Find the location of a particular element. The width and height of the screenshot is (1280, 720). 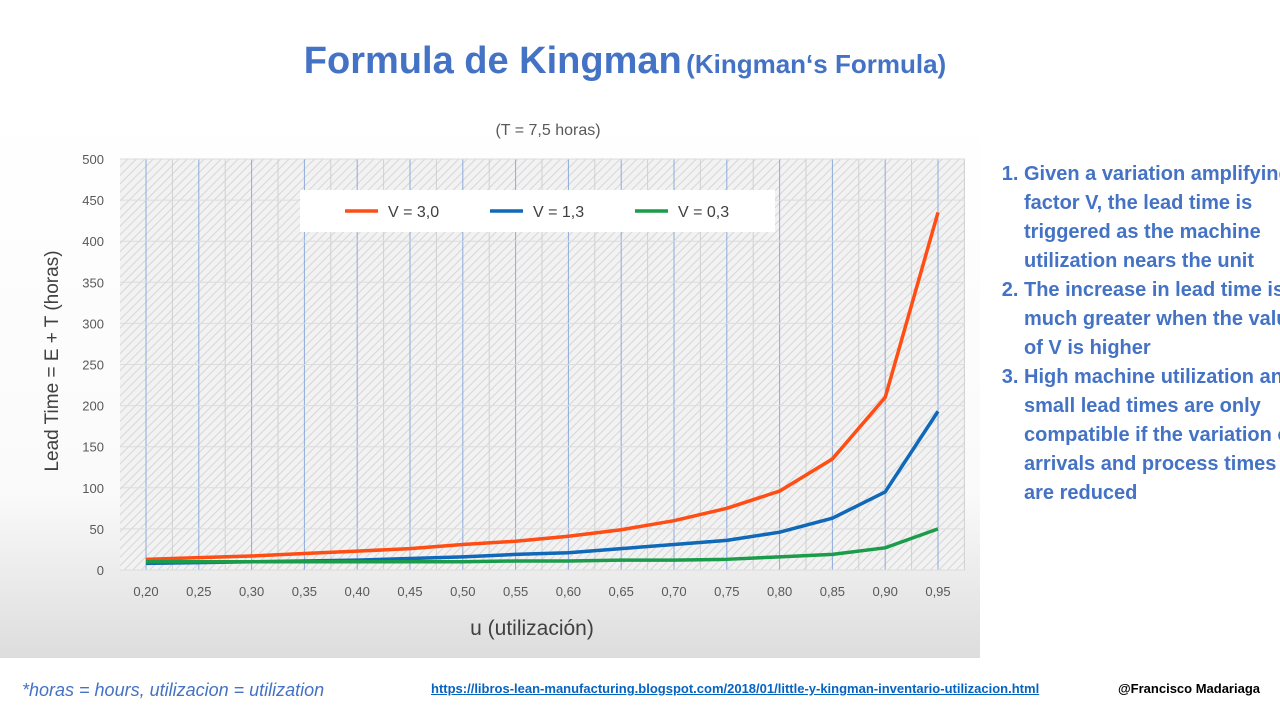

y-tick-label: 250 is located at coordinates (93, 365).